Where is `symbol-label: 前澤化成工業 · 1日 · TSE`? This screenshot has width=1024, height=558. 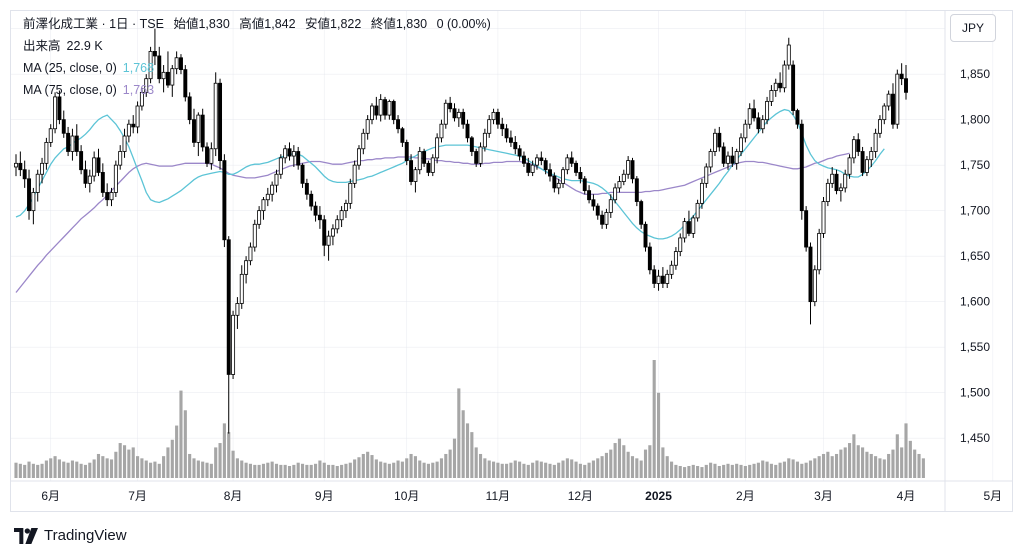
symbol-label: 前澤化成工業 · 1日 · TSE is located at coordinates (93, 24).